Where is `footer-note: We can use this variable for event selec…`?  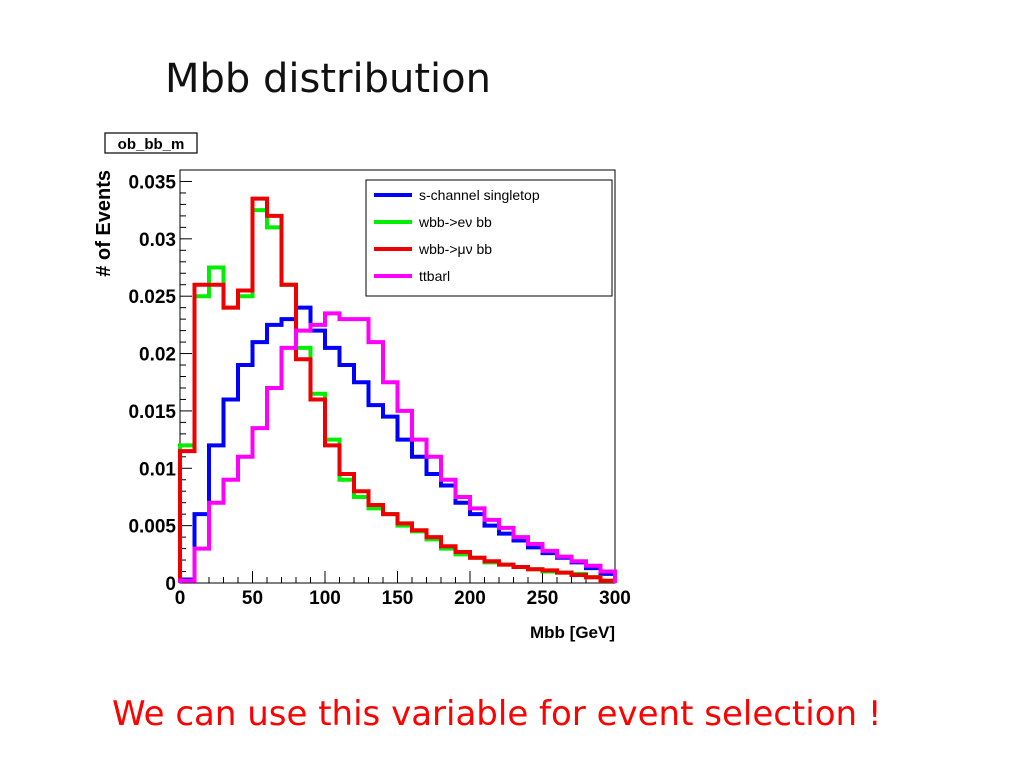
footer-note: We can use this variable for event selec… is located at coordinates (497, 714).